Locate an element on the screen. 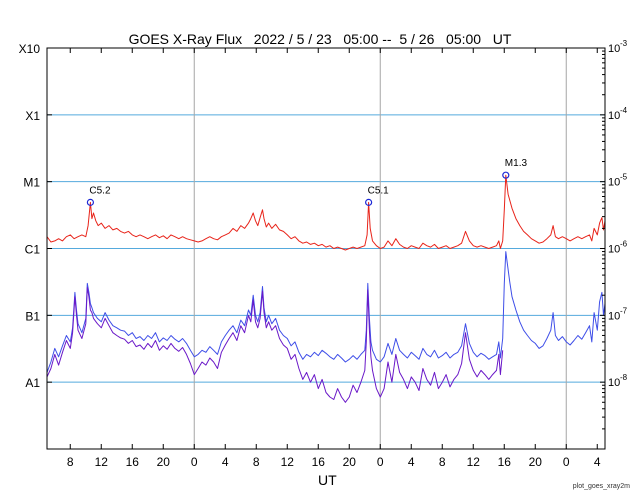 The height and width of the screenshot is (500, 640). class-label: M1 is located at coordinates (31, 183).